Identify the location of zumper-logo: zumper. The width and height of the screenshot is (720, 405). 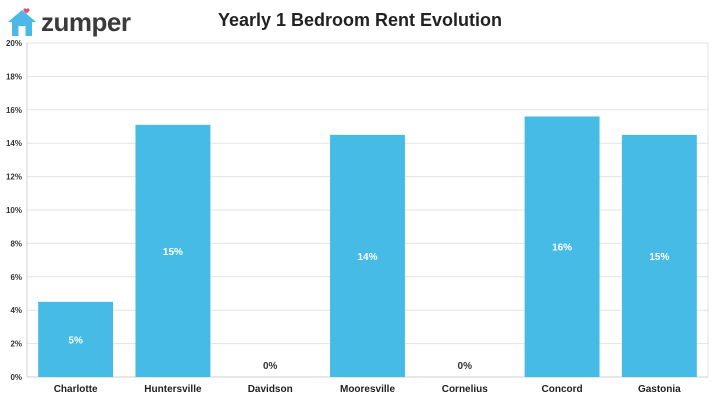
(68, 22).